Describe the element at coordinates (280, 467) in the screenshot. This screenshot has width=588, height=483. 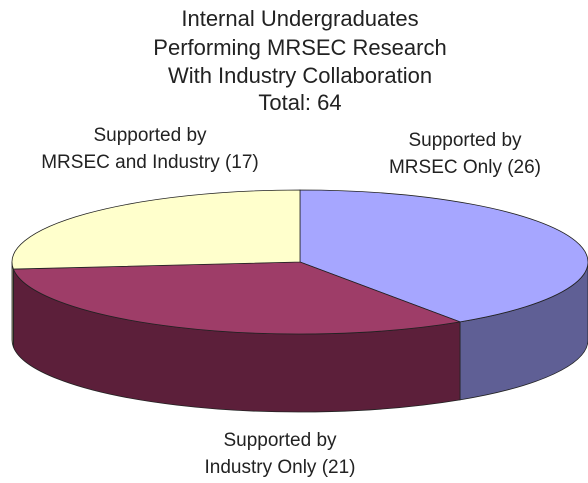
I see `slice-label: Industry Only (21)` at that location.